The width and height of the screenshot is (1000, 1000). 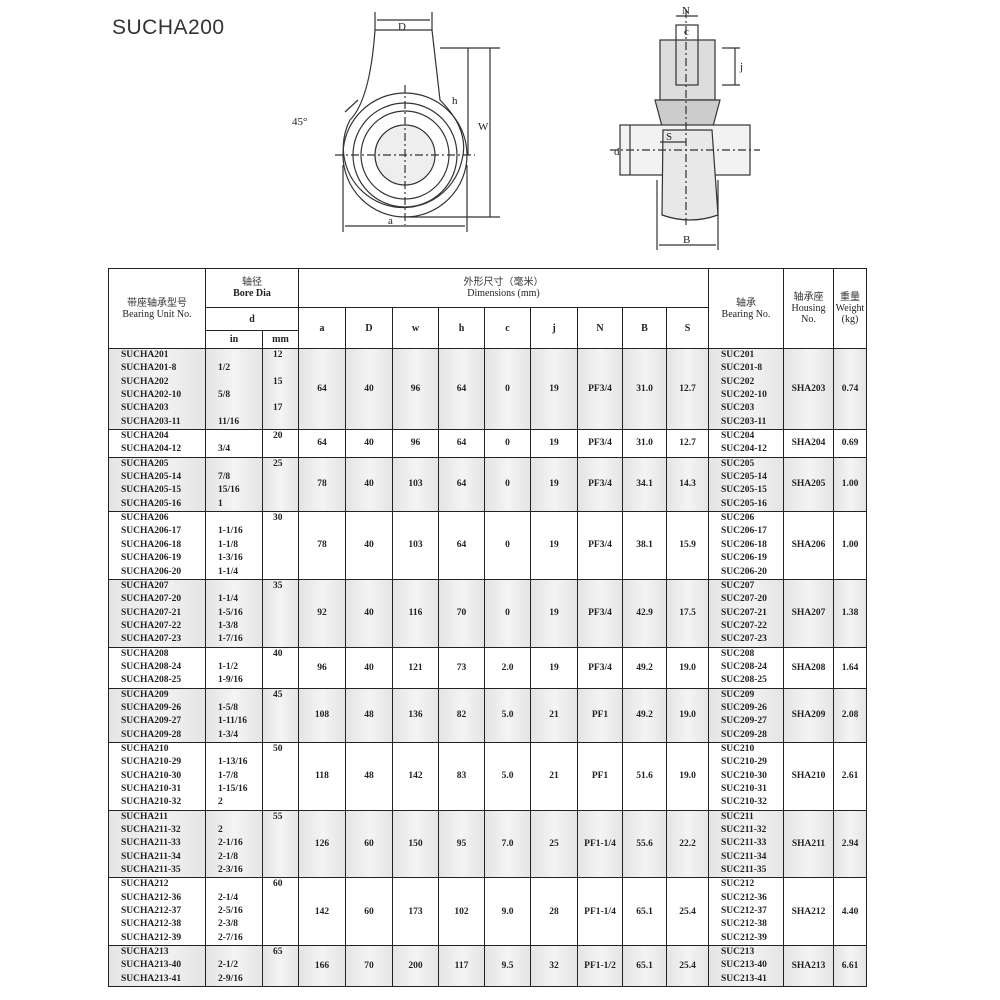 What do you see at coordinates (230, 843) in the screenshot?
I see `bore-in: 2-1/16` at bounding box center [230, 843].